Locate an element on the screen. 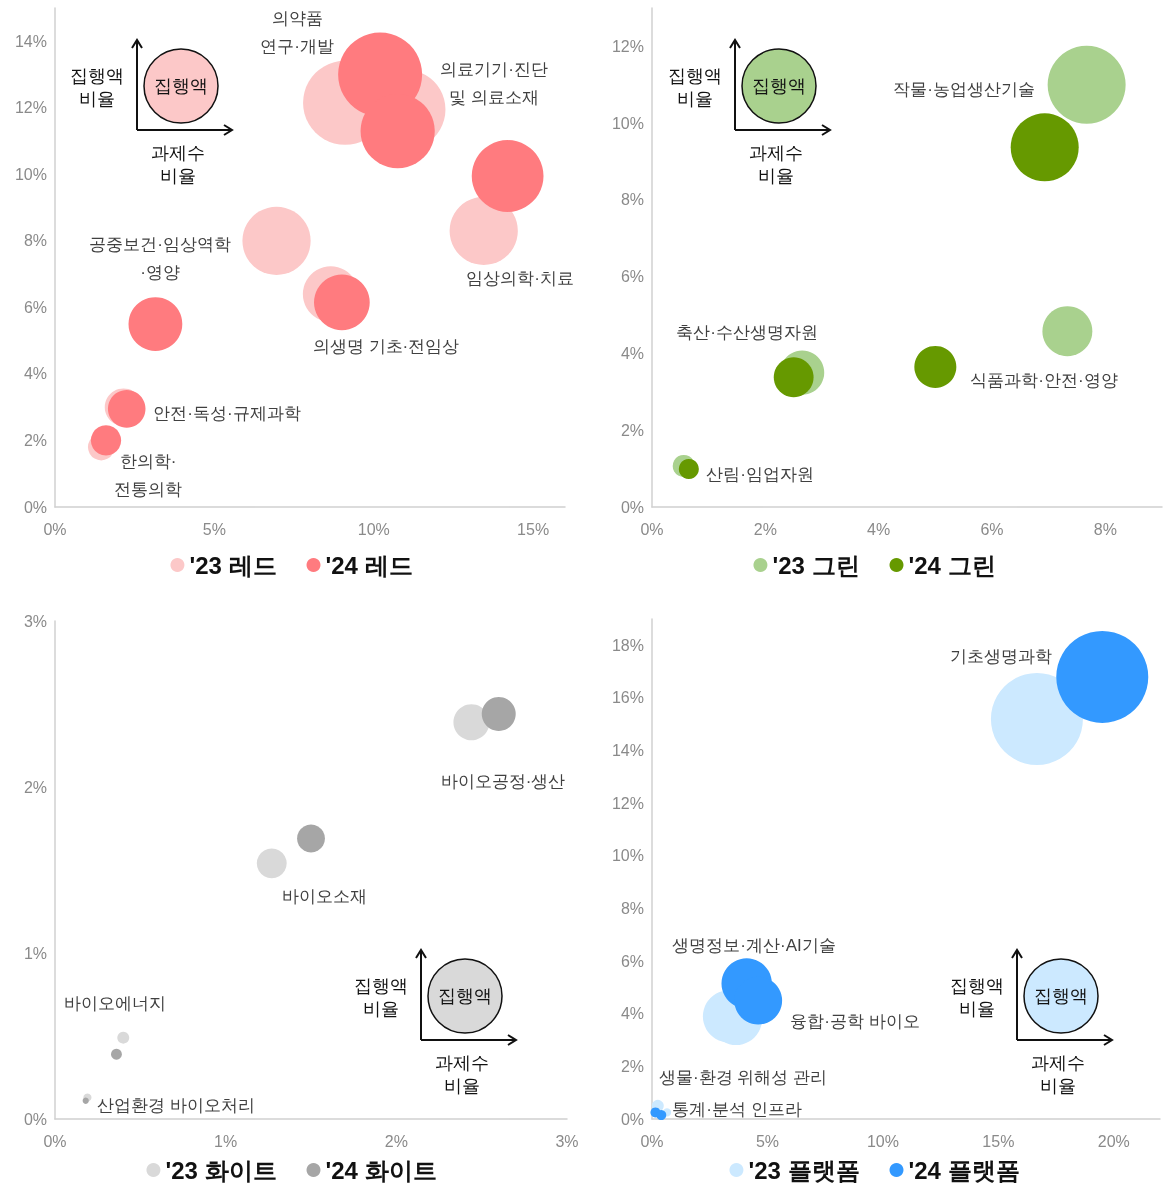  x-tick-label: 4% is located at coordinates (879, 529).